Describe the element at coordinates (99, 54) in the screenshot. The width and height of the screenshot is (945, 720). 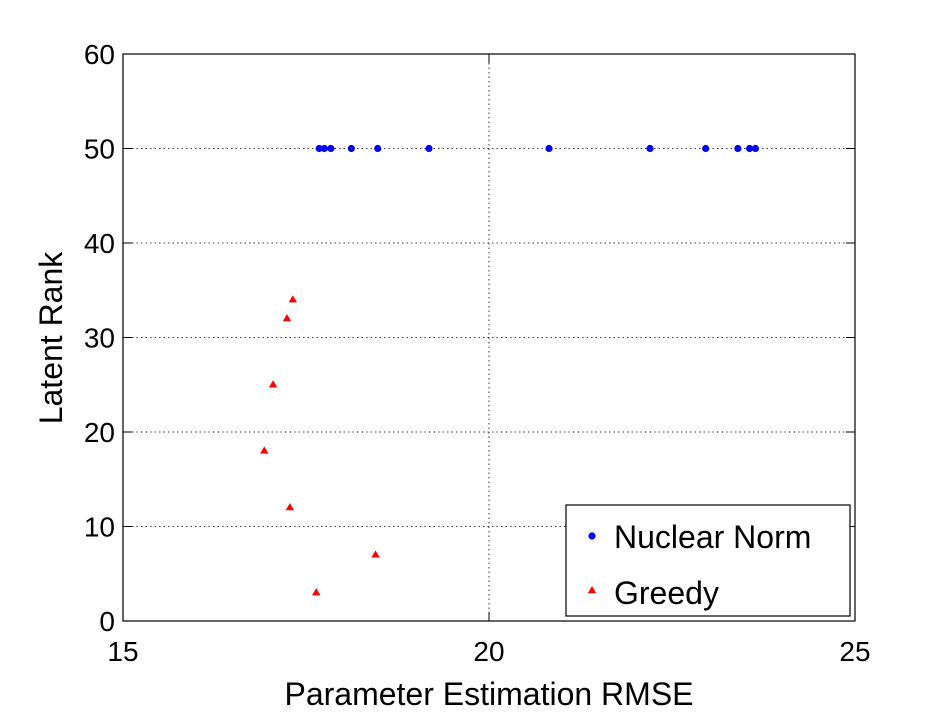
I see `y-tick-label: 60` at that location.